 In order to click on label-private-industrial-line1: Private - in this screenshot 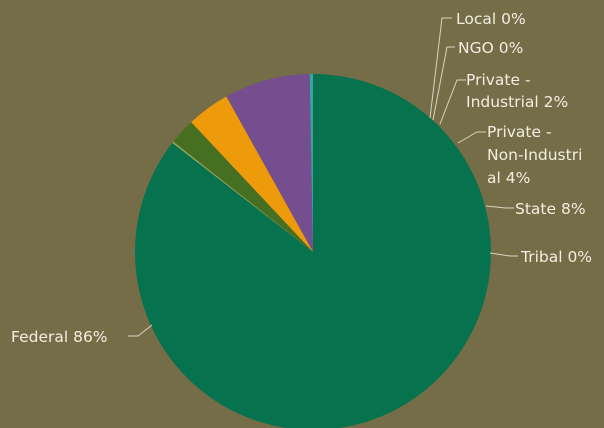, I will do `click(498, 80)`.